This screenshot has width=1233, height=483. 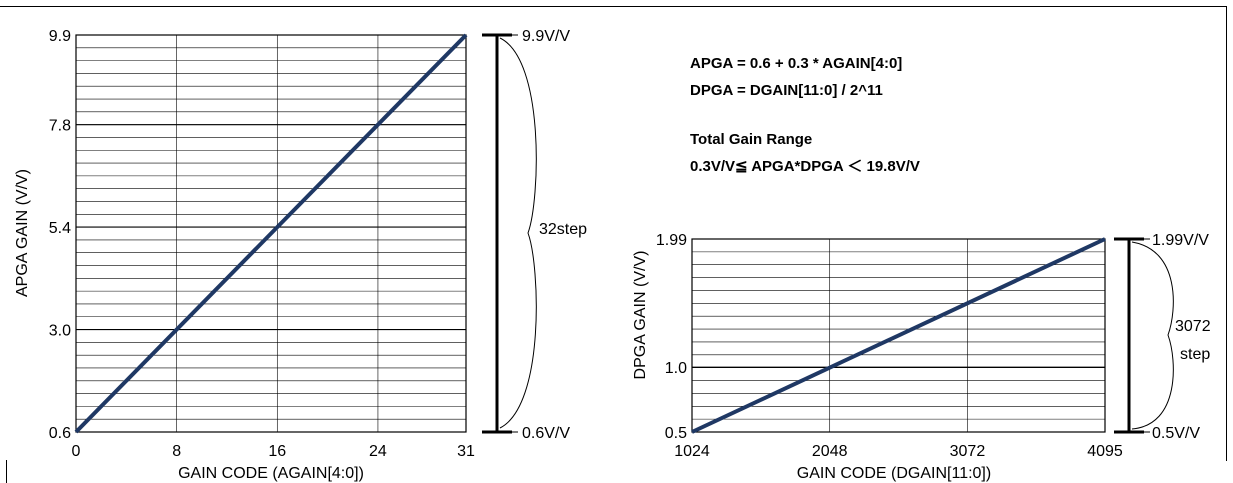 I want to click on apga-y-tick-label: 7.8, so click(x=60, y=126).